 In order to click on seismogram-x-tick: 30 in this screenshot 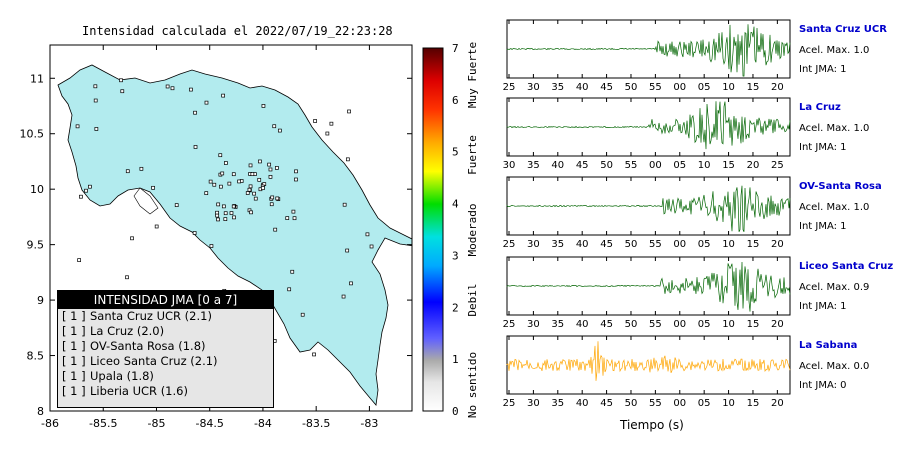, I will do `click(533, 244)`.